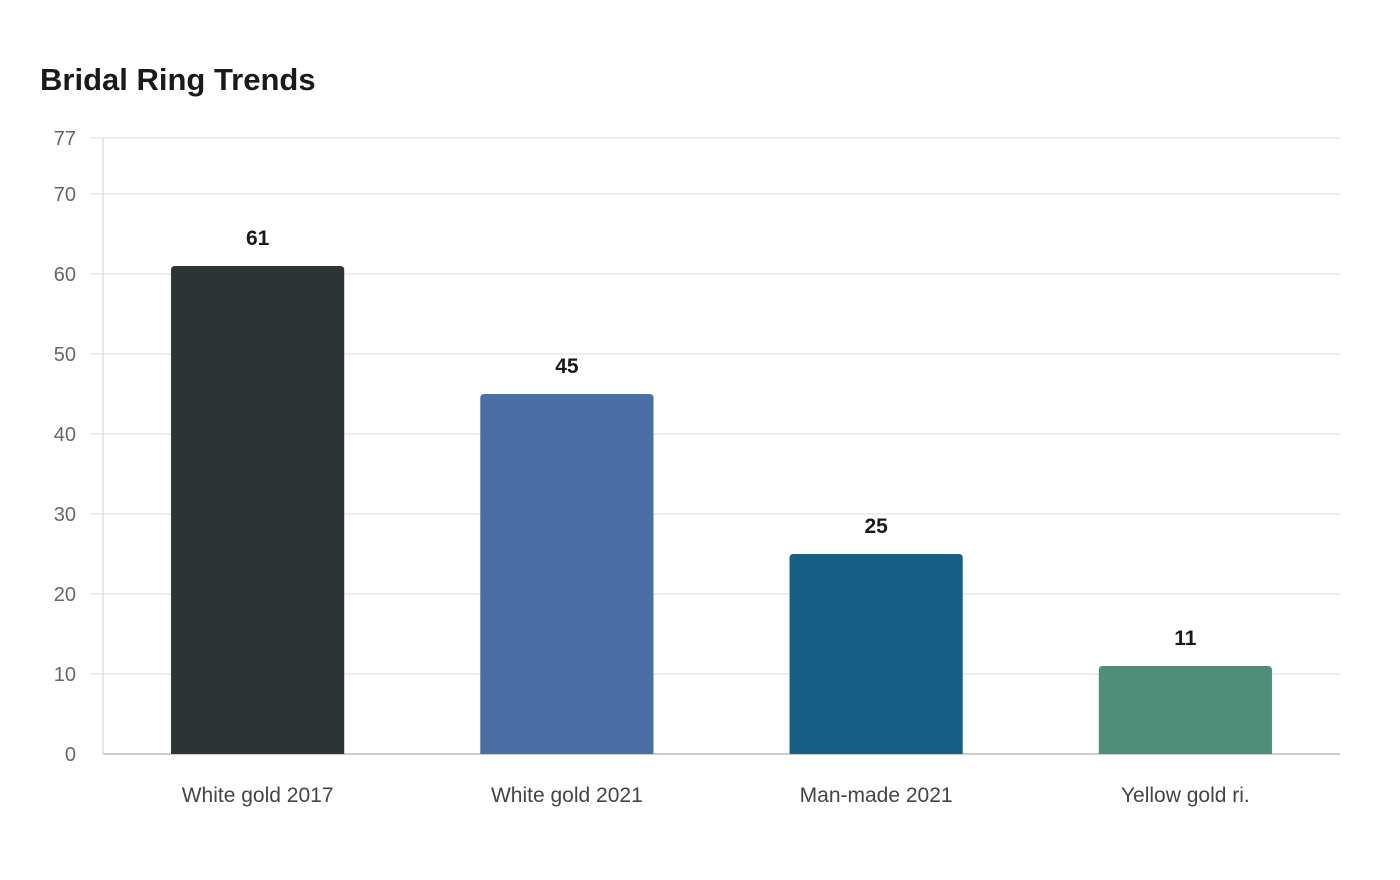 This screenshot has width=1400, height=880. I want to click on chart-title: Bridal Ring Trends, so click(178, 79).